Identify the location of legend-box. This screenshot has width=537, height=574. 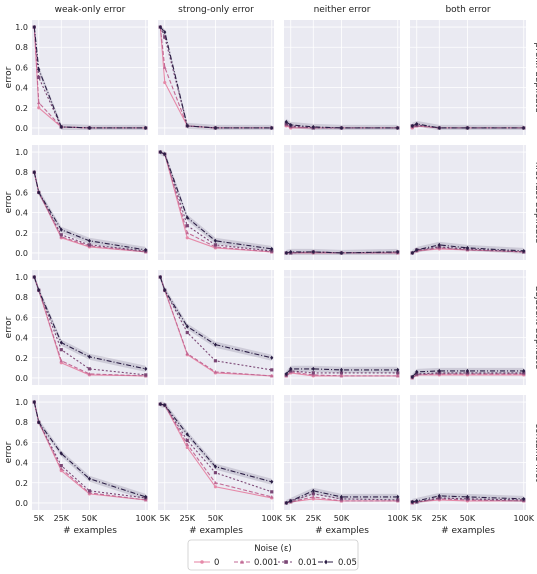
(273, 555).